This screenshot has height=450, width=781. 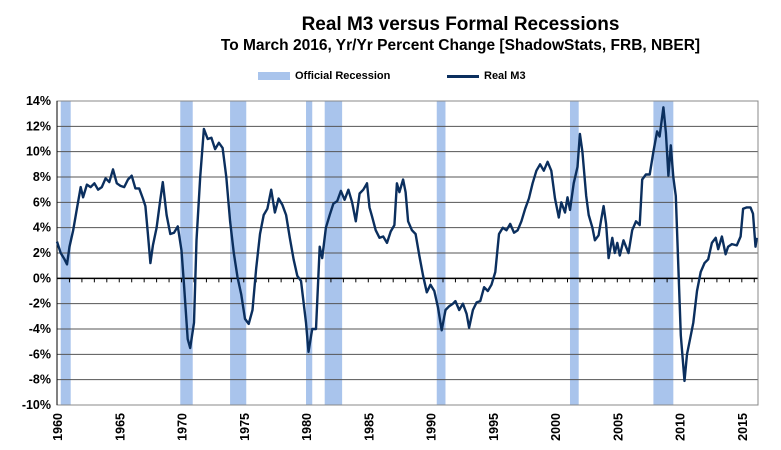 I want to click on y-tick-label: -4%, so click(x=40, y=329).